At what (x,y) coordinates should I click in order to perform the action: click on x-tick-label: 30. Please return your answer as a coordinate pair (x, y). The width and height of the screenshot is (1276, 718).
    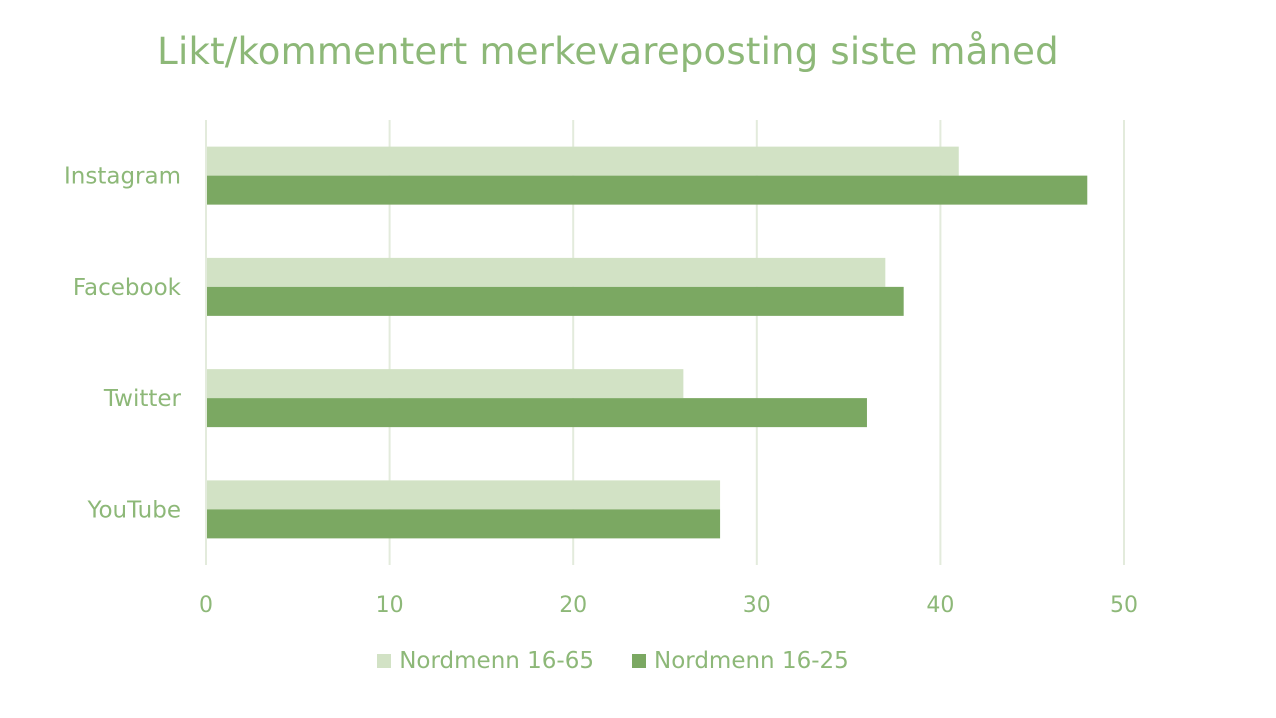
    Looking at the image, I should click on (757, 605).